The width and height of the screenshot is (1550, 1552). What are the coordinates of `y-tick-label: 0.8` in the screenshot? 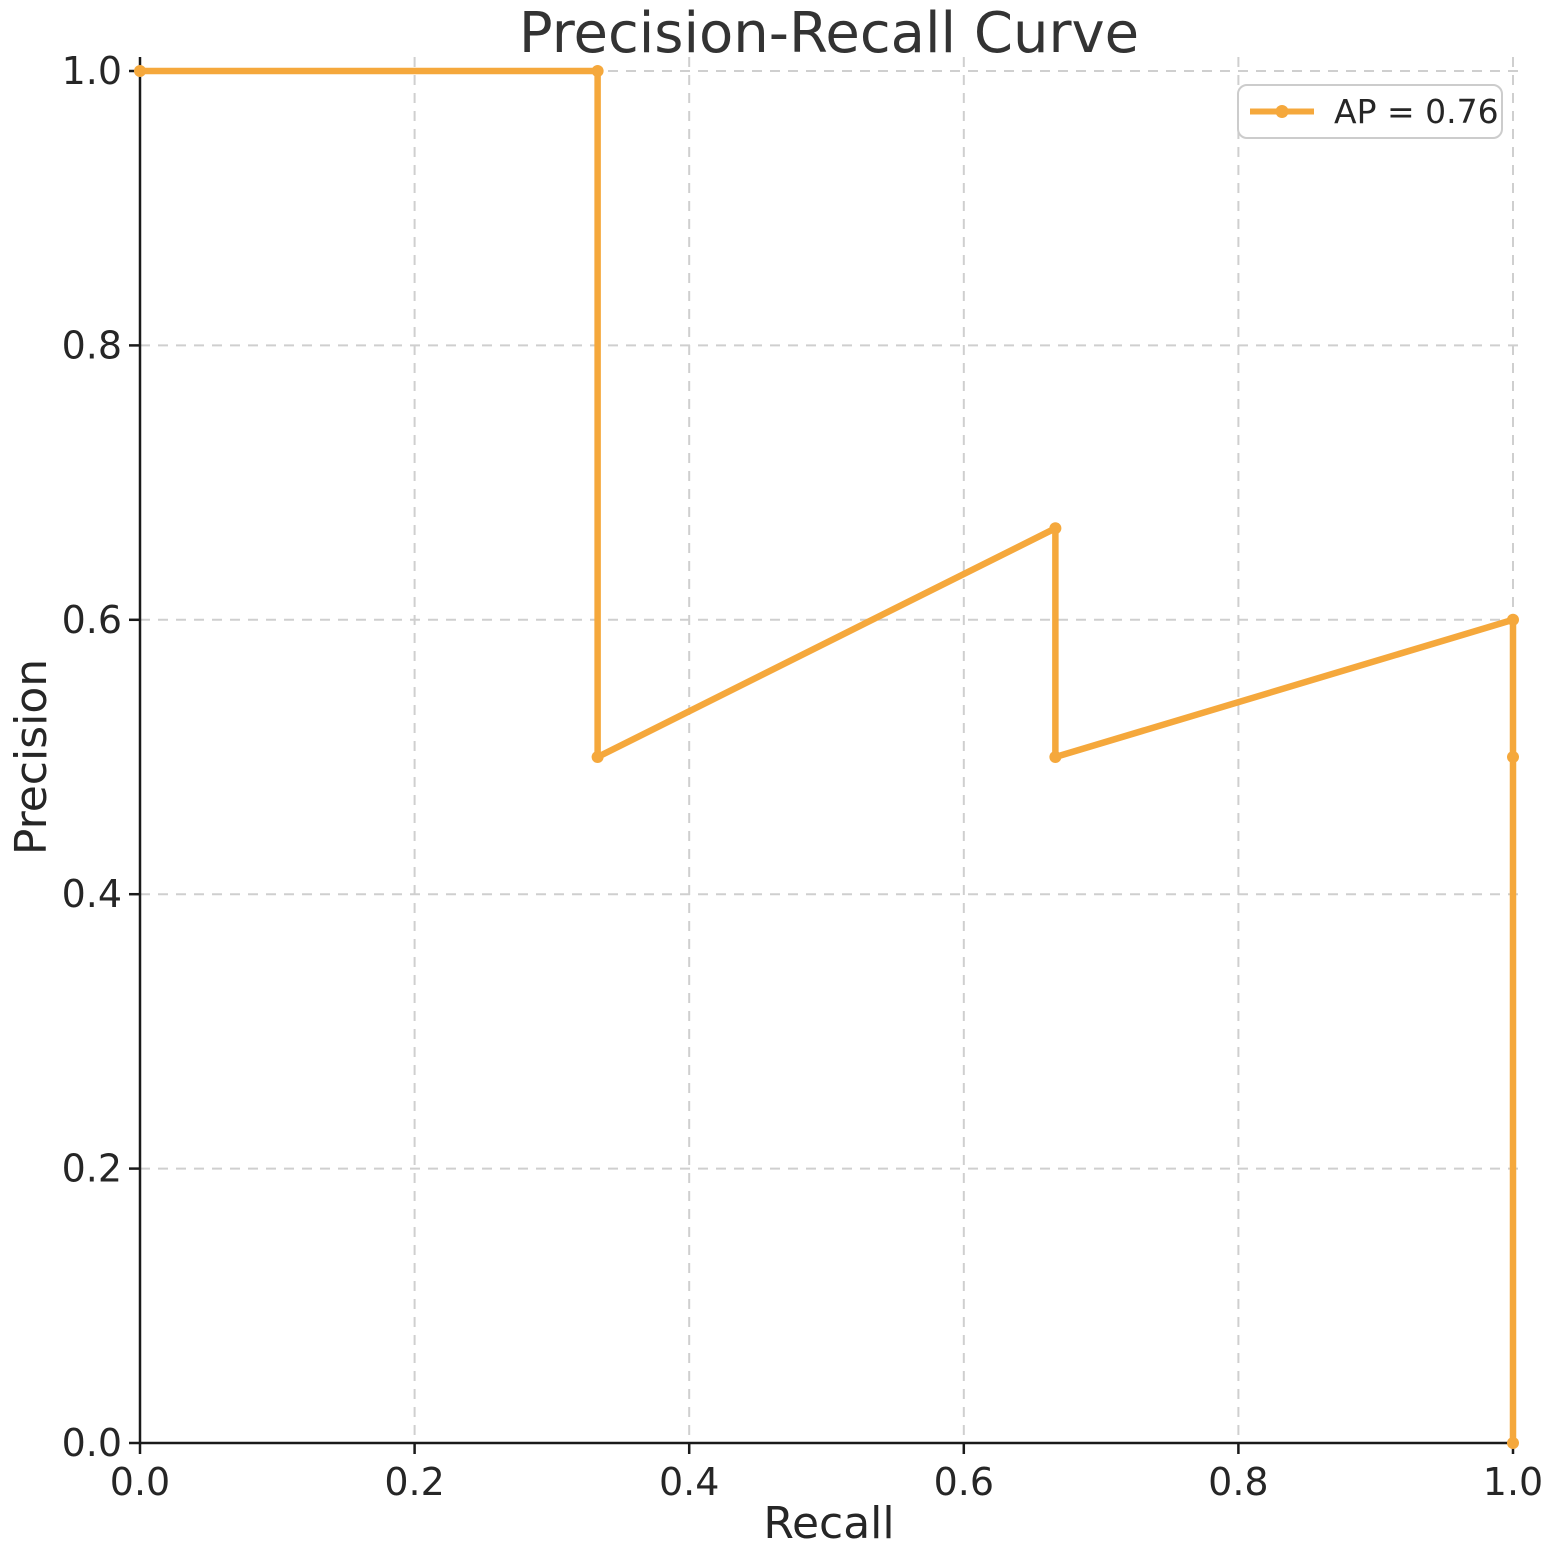 It's located at (92, 345).